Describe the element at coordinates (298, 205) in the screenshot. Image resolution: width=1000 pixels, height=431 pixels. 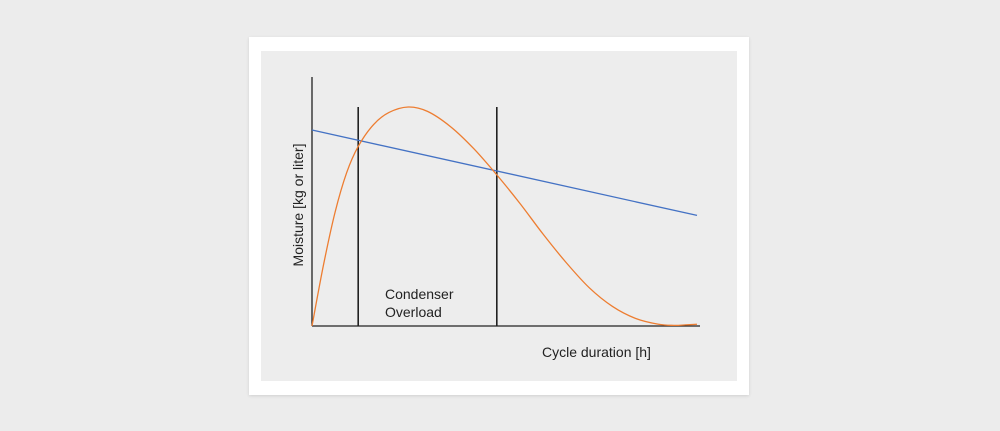
I see `y-axis-label: Moisture [kg or liter]` at that location.